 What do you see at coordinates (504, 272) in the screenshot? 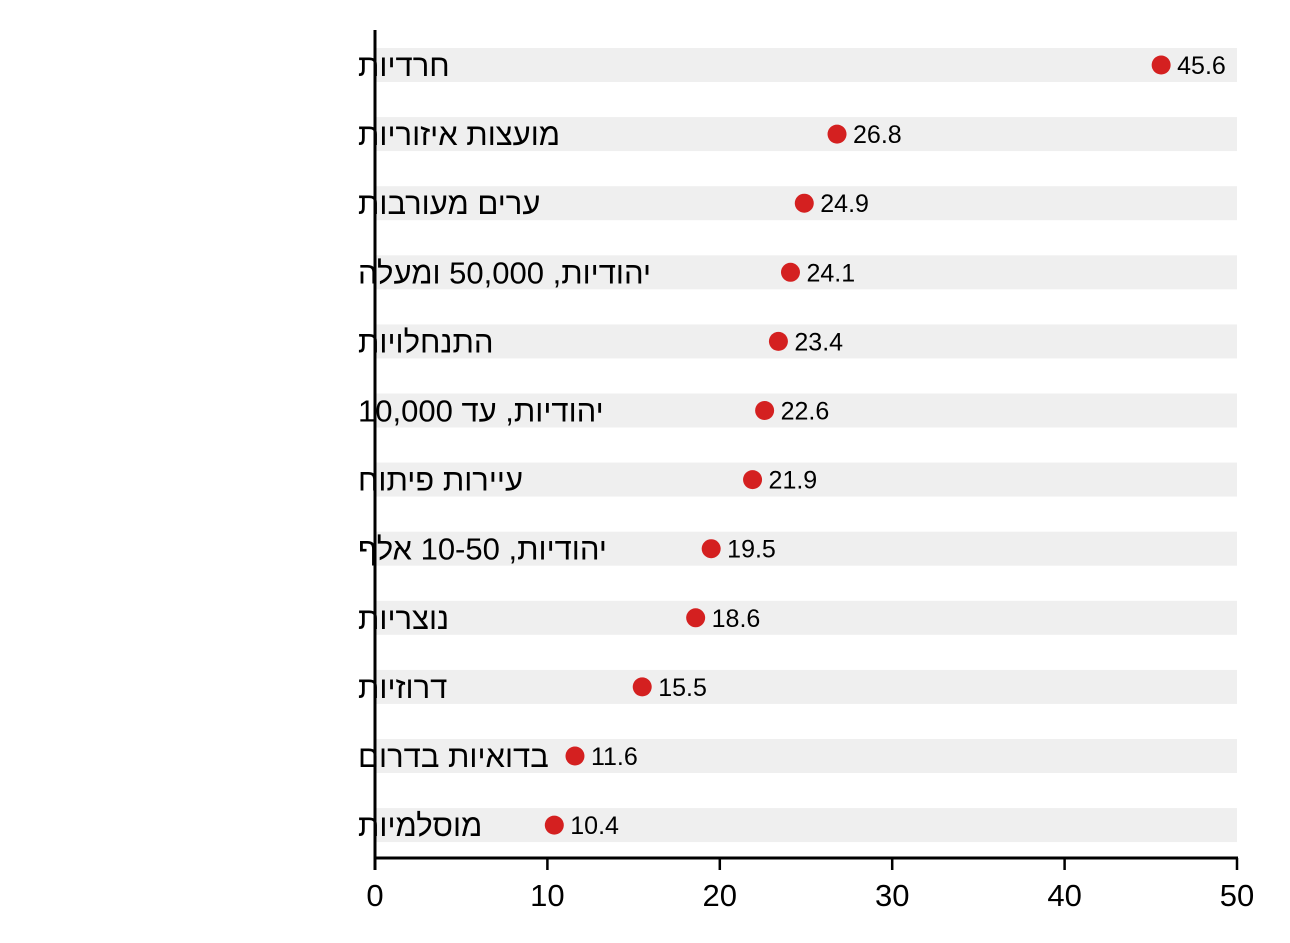
I see `category-label: יהודיות, 50,000 ומעלה` at bounding box center [504, 272].